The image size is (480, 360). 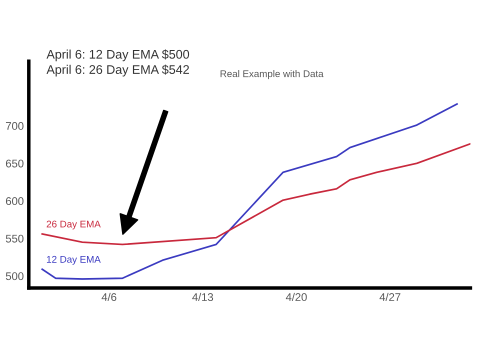 I want to click on annotation: April 6: 26 Day EMA $542, so click(x=117, y=70).